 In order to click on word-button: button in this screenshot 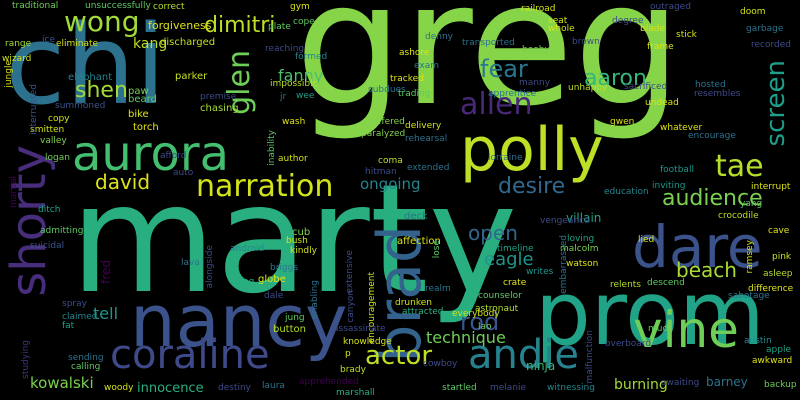, I will do `click(289, 329)`.